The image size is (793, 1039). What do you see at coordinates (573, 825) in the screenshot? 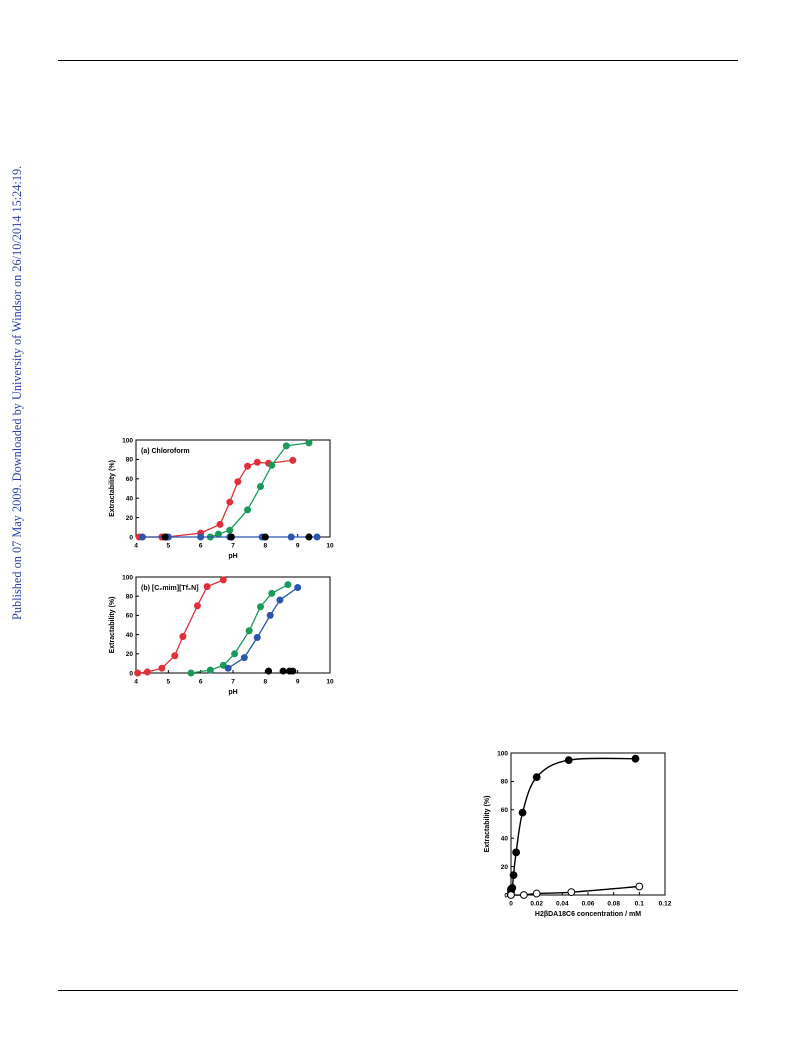
I see `series-line-filled` at bounding box center [573, 825].